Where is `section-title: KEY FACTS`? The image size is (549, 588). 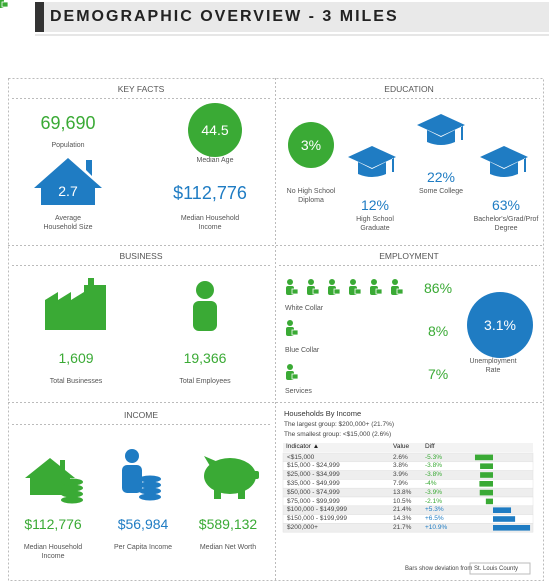 section-title: KEY FACTS is located at coordinates (141, 89).